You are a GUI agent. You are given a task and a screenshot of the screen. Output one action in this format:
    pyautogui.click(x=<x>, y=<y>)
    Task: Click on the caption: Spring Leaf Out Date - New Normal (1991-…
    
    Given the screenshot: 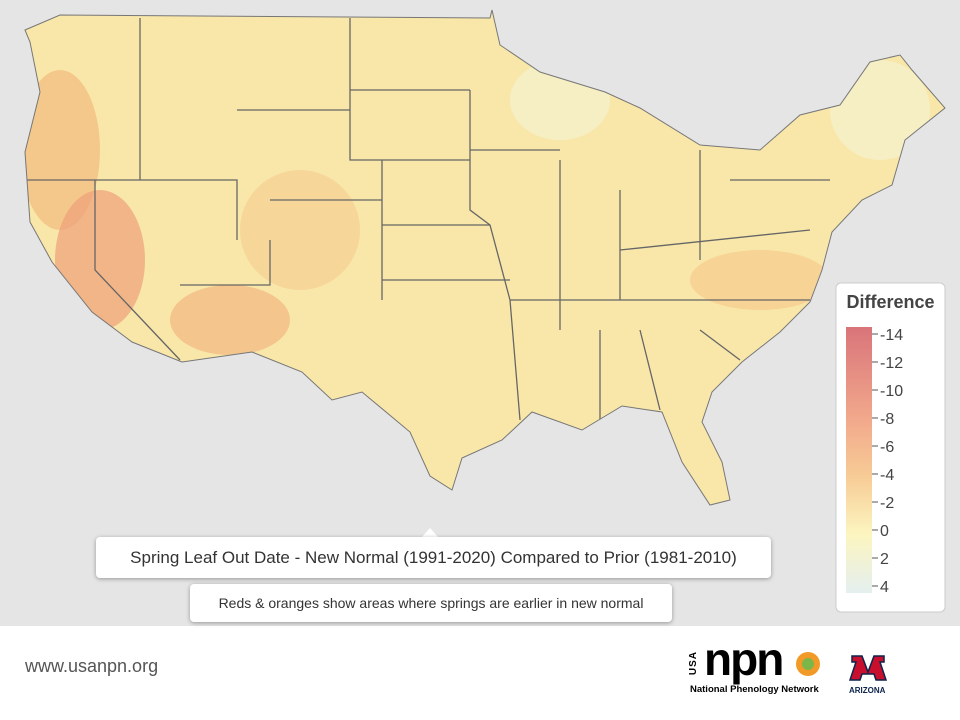 What is the action you would take?
    pyautogui.click(x=433, y=557)
    